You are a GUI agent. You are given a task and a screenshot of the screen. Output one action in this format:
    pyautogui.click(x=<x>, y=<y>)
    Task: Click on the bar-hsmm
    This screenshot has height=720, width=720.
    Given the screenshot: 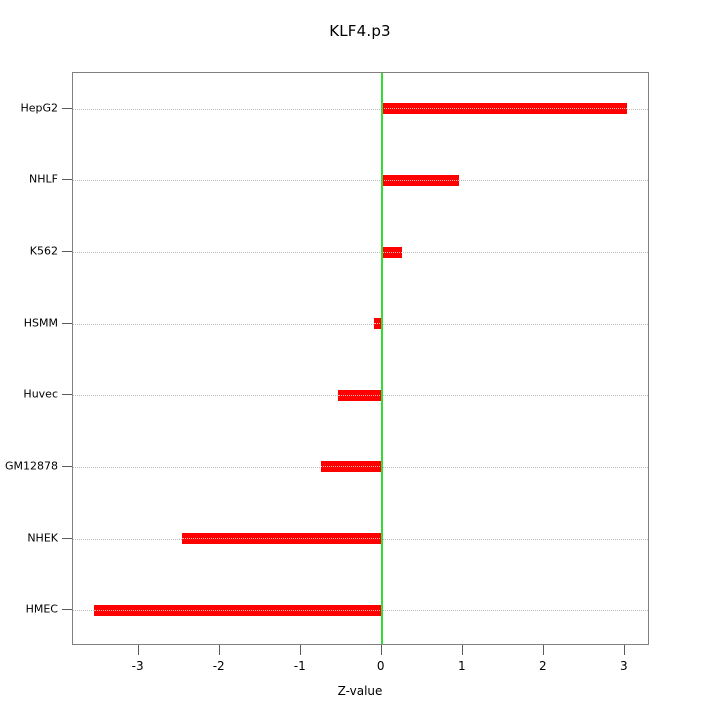 What is the action you would take?
    pyautogui.click(x=377, y=324)
    